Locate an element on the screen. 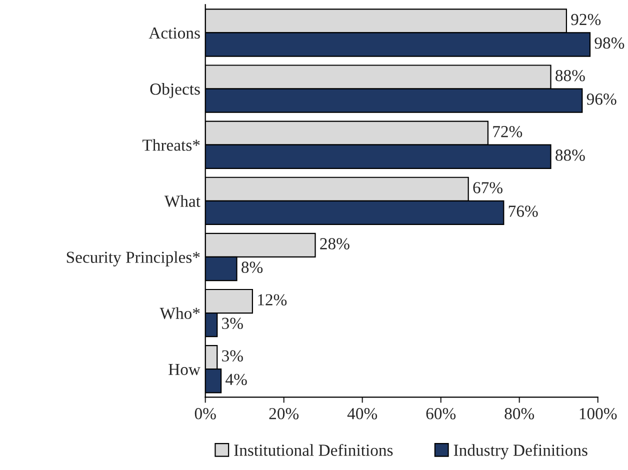 This screenshot has width=628, height=470. y-tick-label: Who* is located at coordinates (180, 313).